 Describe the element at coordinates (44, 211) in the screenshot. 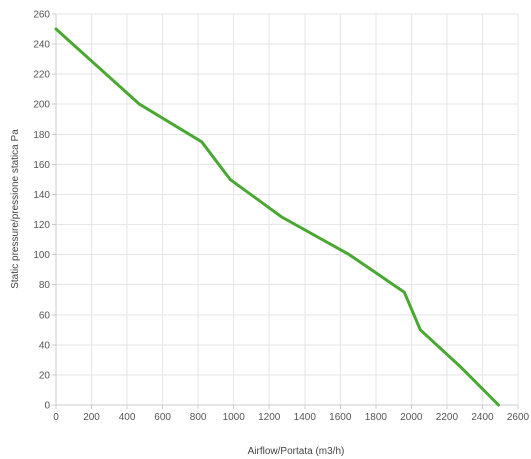

I see `y-axis-ticks: 0 20 40 60 80 100 120 140 160 180 200 220 240 260` at that location.